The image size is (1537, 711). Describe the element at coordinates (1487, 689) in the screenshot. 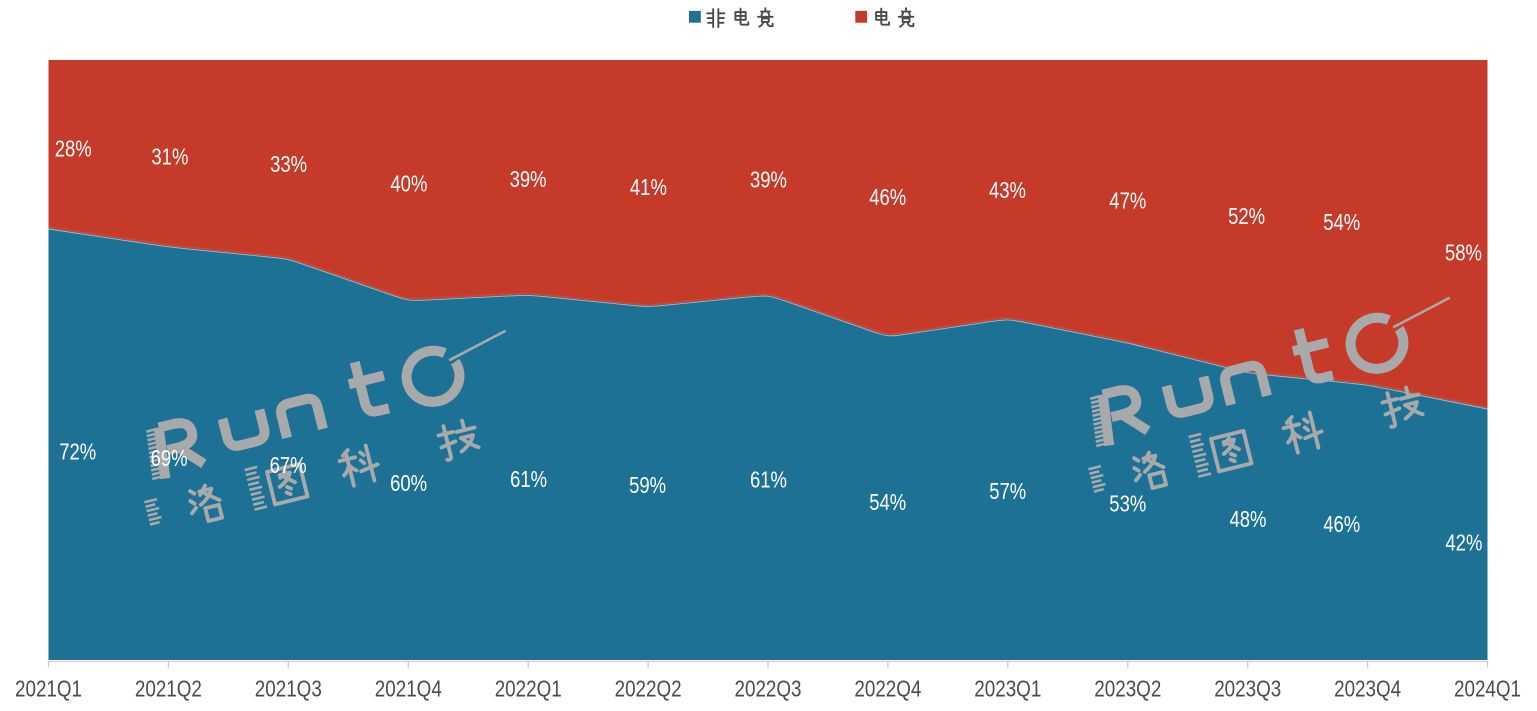

I see `svg-text: 2024Q1` at that location.